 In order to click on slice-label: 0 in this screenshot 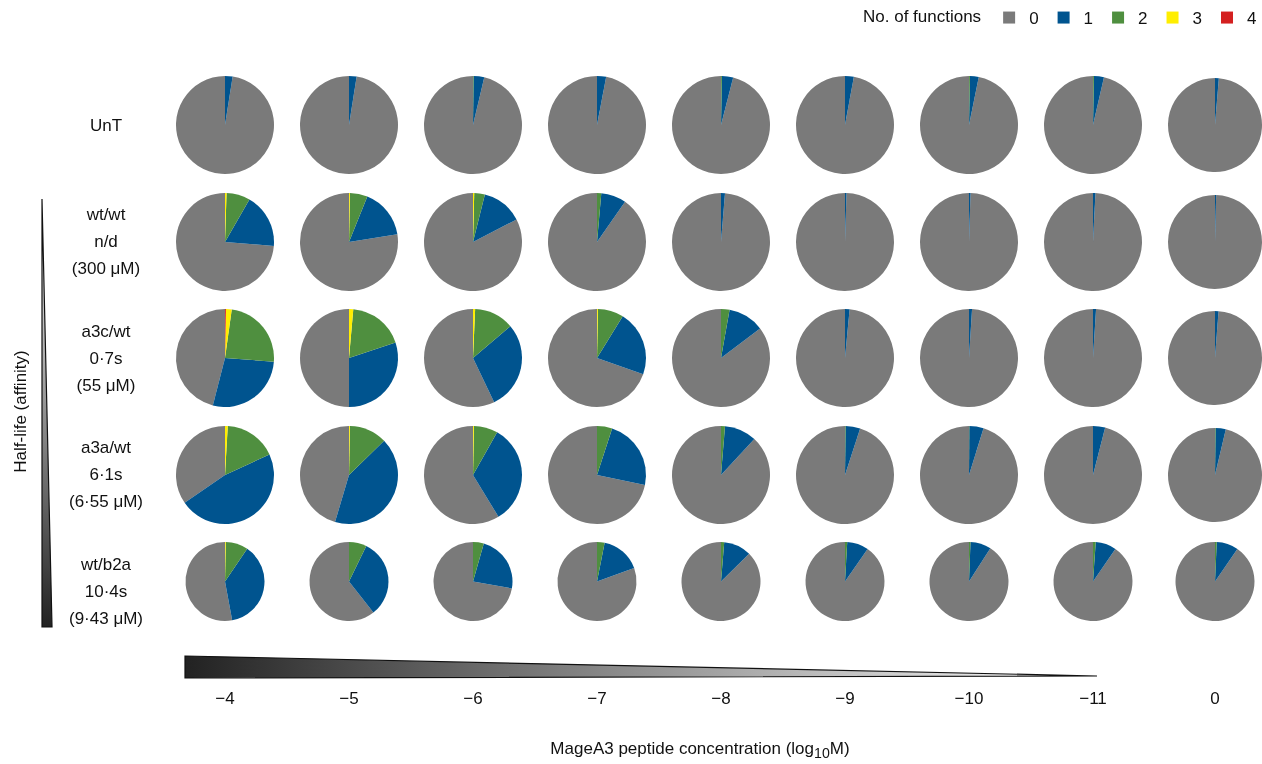, I will do `click(1215, 699)`.